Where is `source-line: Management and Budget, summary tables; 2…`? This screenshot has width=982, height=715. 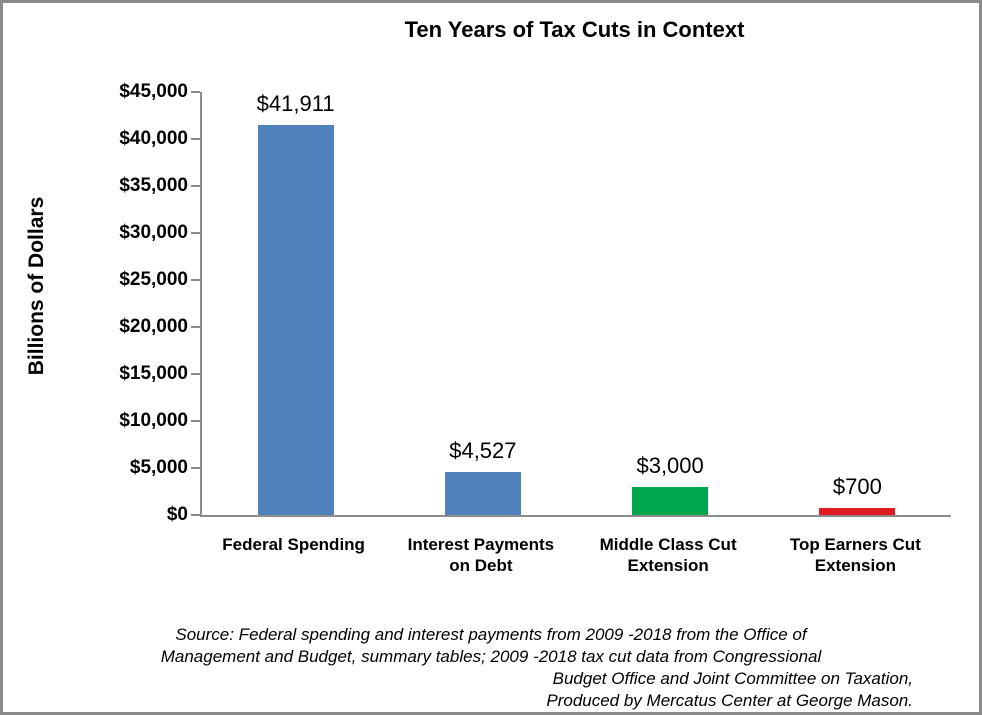
source-line: Management and Budget, summary tables; 2… is located at coordinates (491, 656).